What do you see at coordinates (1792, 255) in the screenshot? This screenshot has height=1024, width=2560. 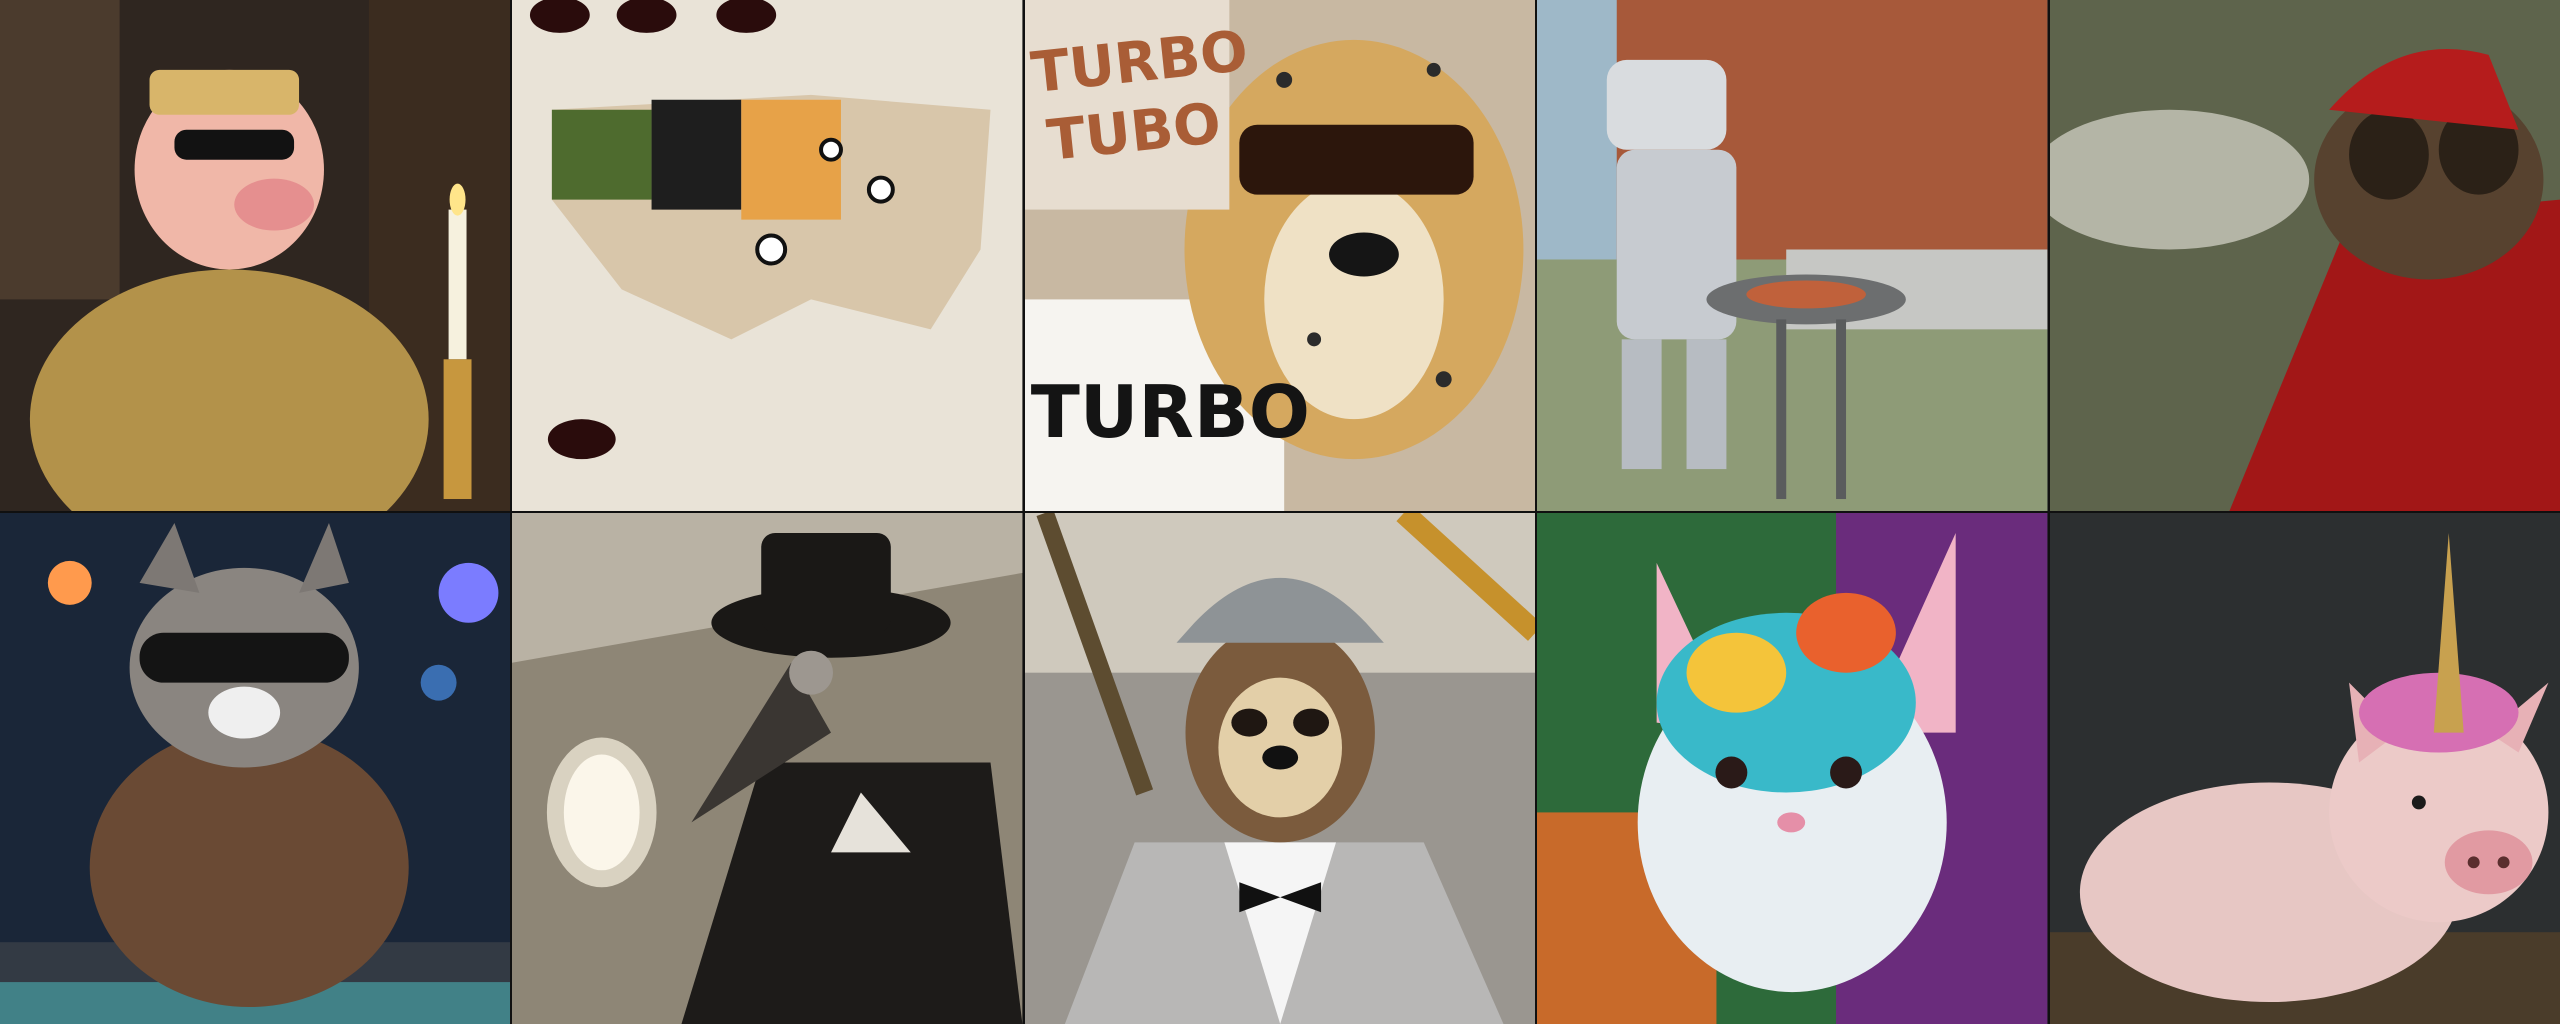 I see `image-robot-grill` at bounding box center [1792, 255].